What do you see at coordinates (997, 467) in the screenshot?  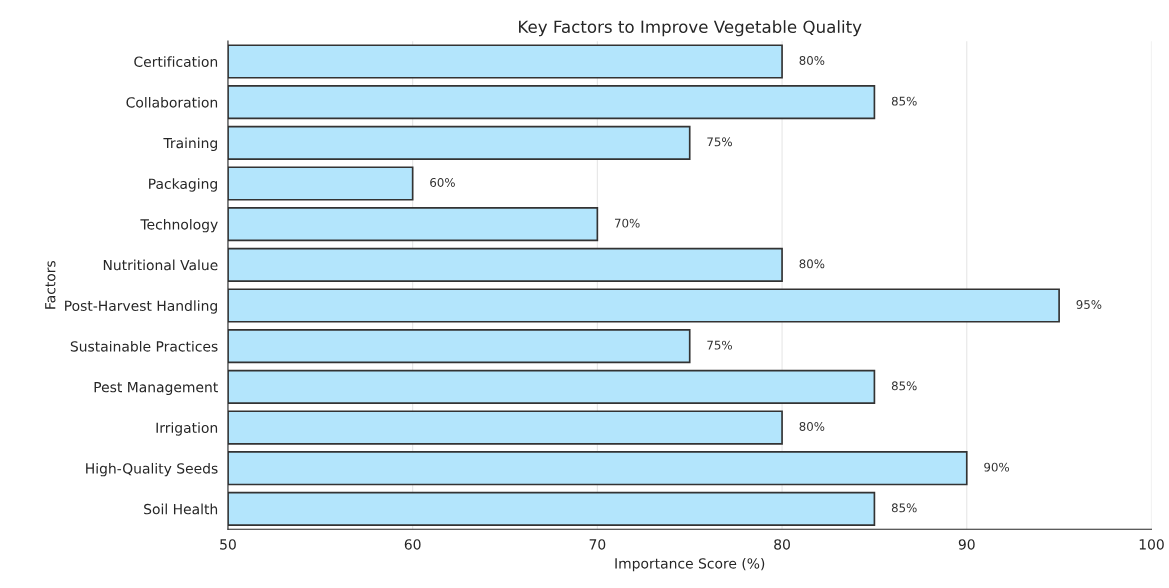 I see `data-label: 90%` at bounding box center [997, 467].